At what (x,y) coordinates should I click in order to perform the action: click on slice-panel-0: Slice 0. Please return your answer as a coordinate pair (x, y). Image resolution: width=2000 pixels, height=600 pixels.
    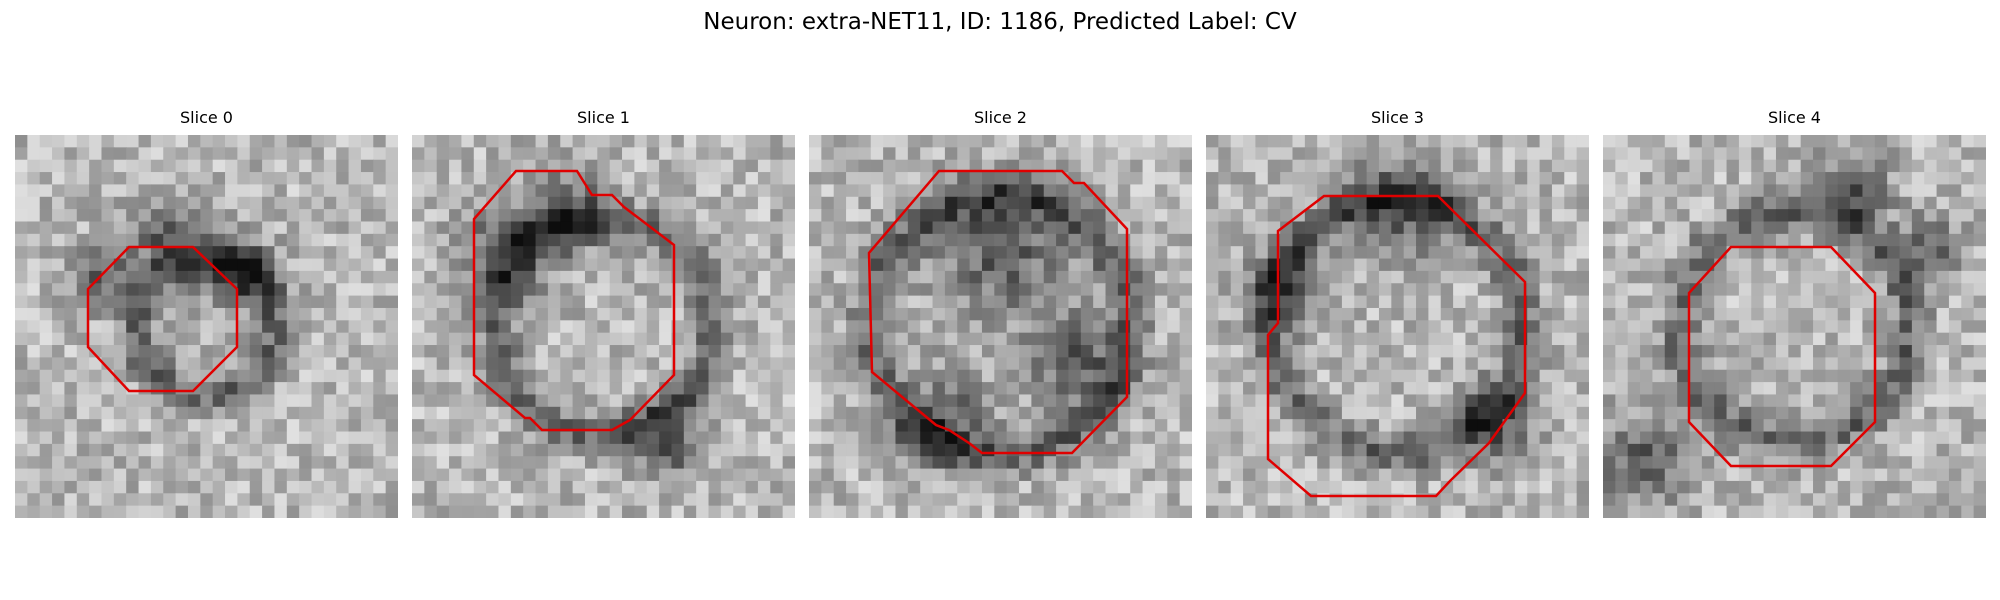
    Looking at the image, I should click on (206, 313).